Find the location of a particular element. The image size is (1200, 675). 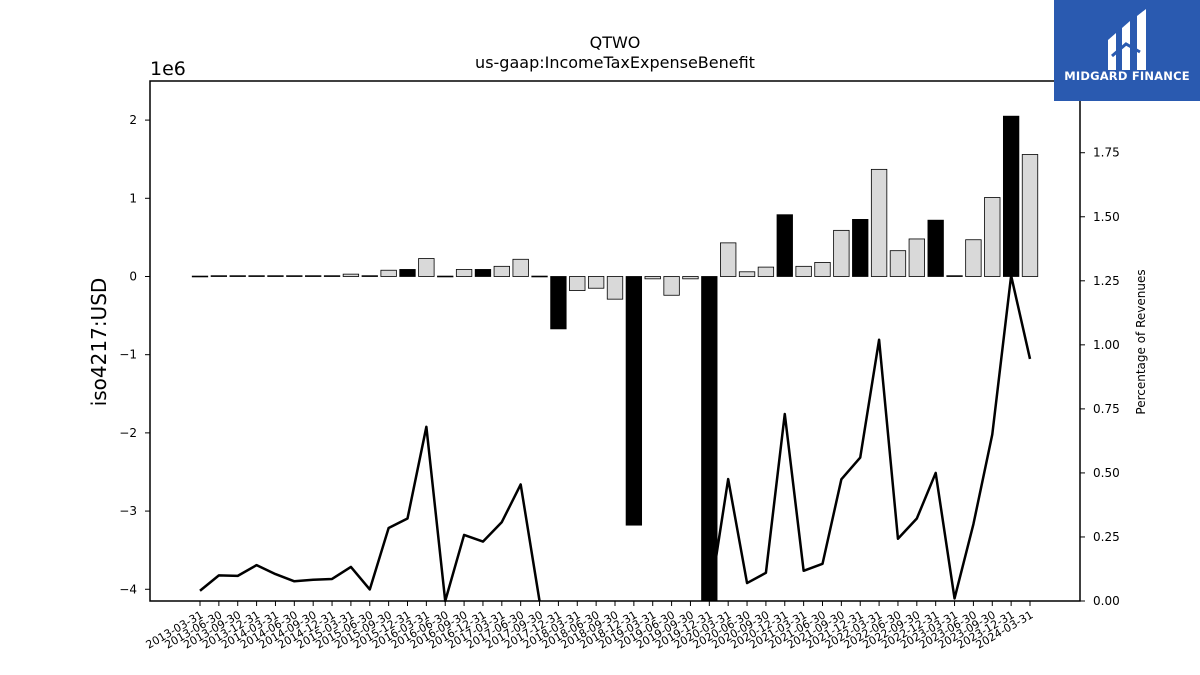

chart-subtitle: us-gaap:IncomeTaxExpenseBenefit is located at coordinates (615, 62).